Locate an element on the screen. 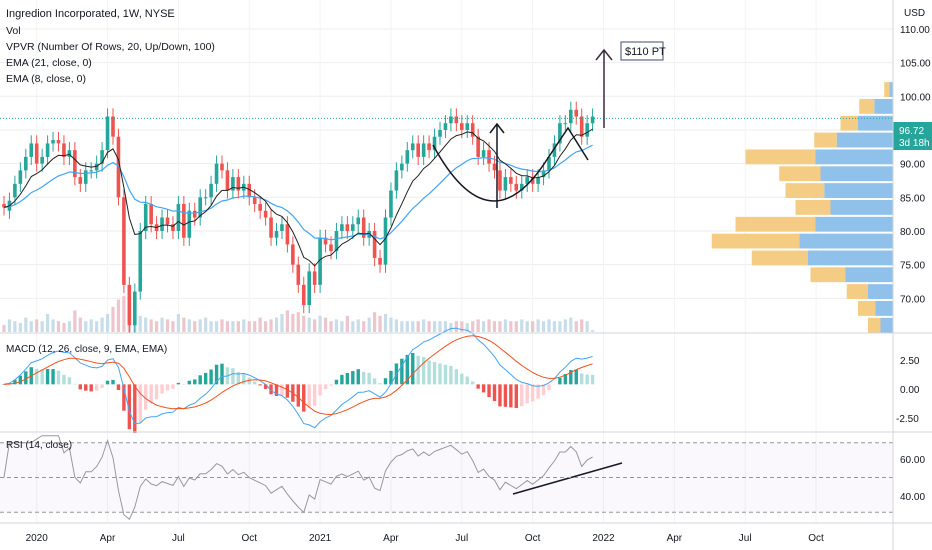 The width and height of the screenshot is (932, 550). currency-label: USD is located at coordinates (914, 13).